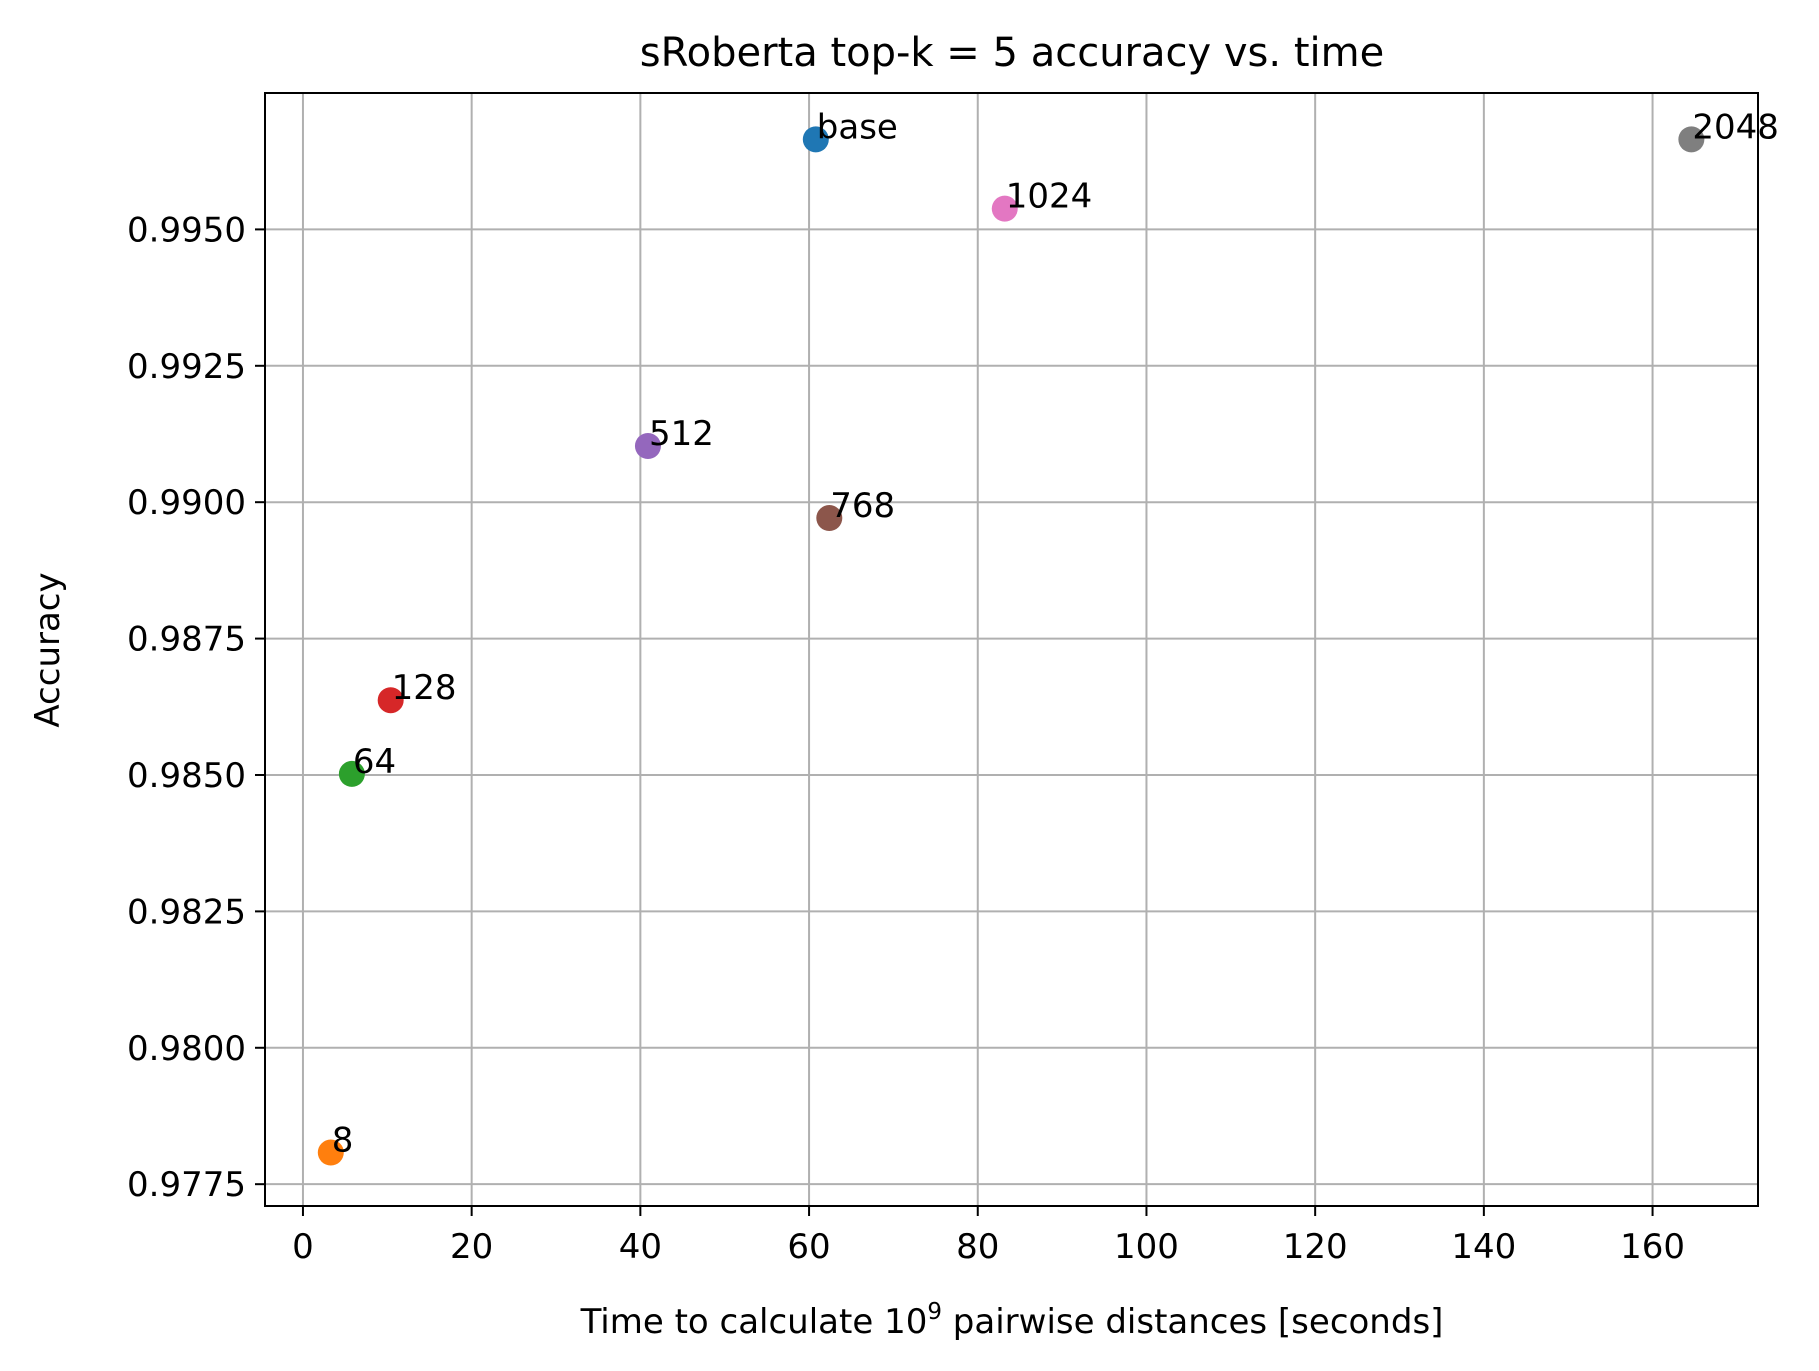 This screenshot has height=1371, width=1819. What do you see at coordinates (754, 1322) in the screenshot?
I see `x-axis-label-prefix: Time to calculate 10` at bounding box center [754, 1322].